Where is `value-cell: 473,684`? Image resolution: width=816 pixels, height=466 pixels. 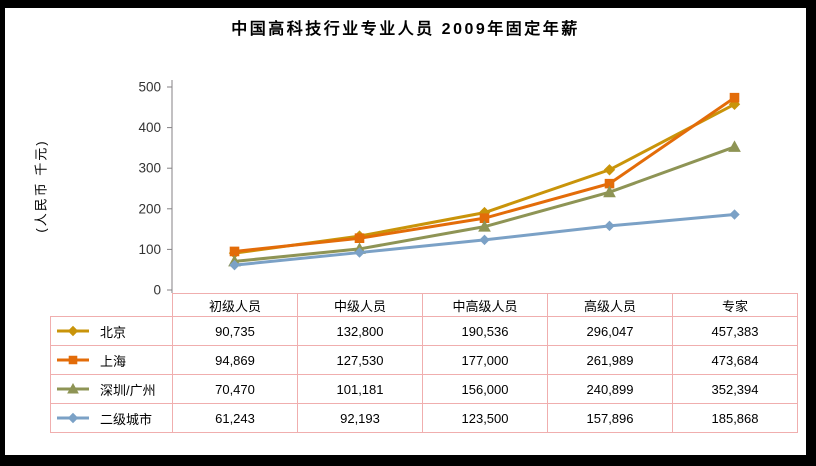 value-cell: 473,684 is located at coordinates (735, 360).